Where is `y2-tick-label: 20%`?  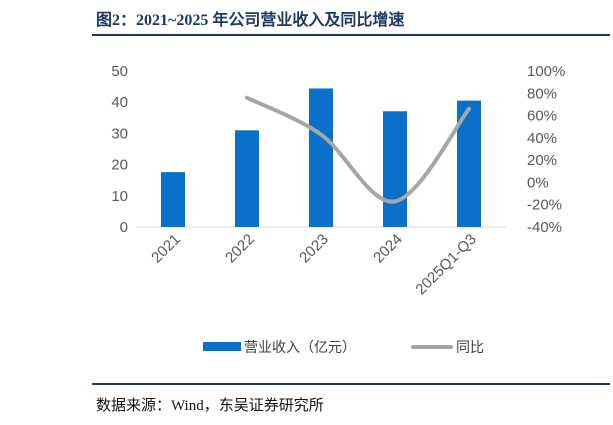
y2-tick-label: 20% is located at coordinates (542, 160).